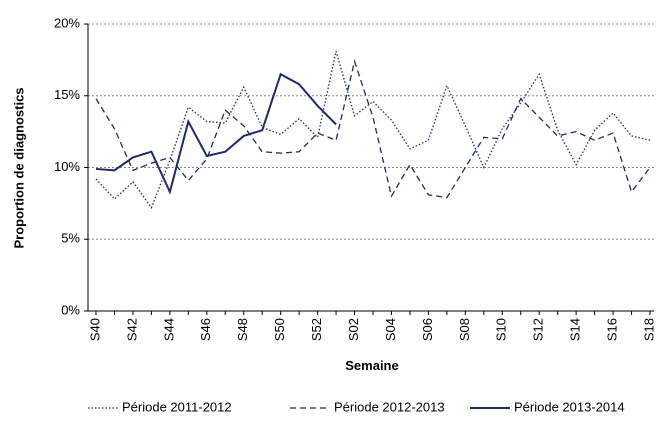 This screenshot has height=424, width=657. I want to click on legend-label: Période 2011-2012, so click(177, 406).